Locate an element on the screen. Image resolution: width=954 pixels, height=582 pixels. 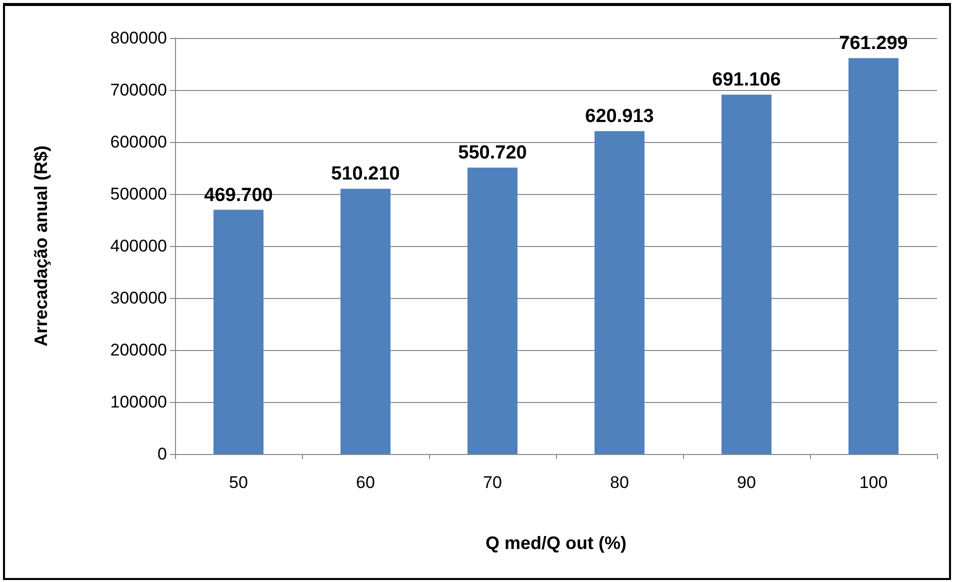
data-label: 620.913 is located at coordinates (619, 117).